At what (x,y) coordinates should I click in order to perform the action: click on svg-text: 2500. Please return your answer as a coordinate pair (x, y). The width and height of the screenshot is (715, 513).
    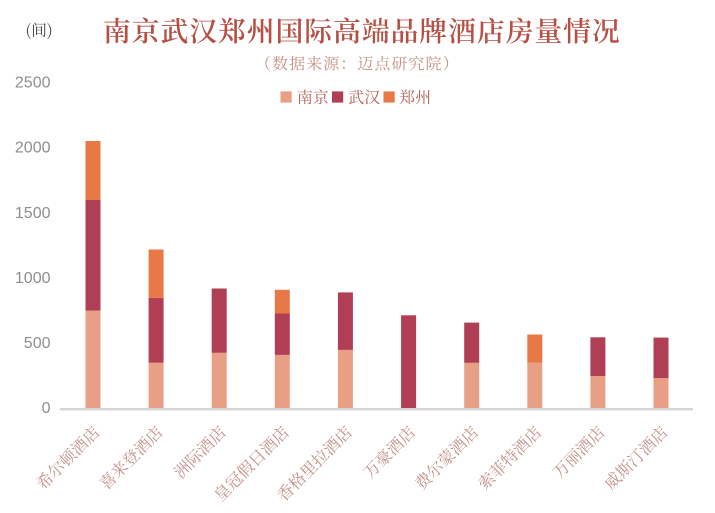
    Looking at the image, I should click on (33, 83).